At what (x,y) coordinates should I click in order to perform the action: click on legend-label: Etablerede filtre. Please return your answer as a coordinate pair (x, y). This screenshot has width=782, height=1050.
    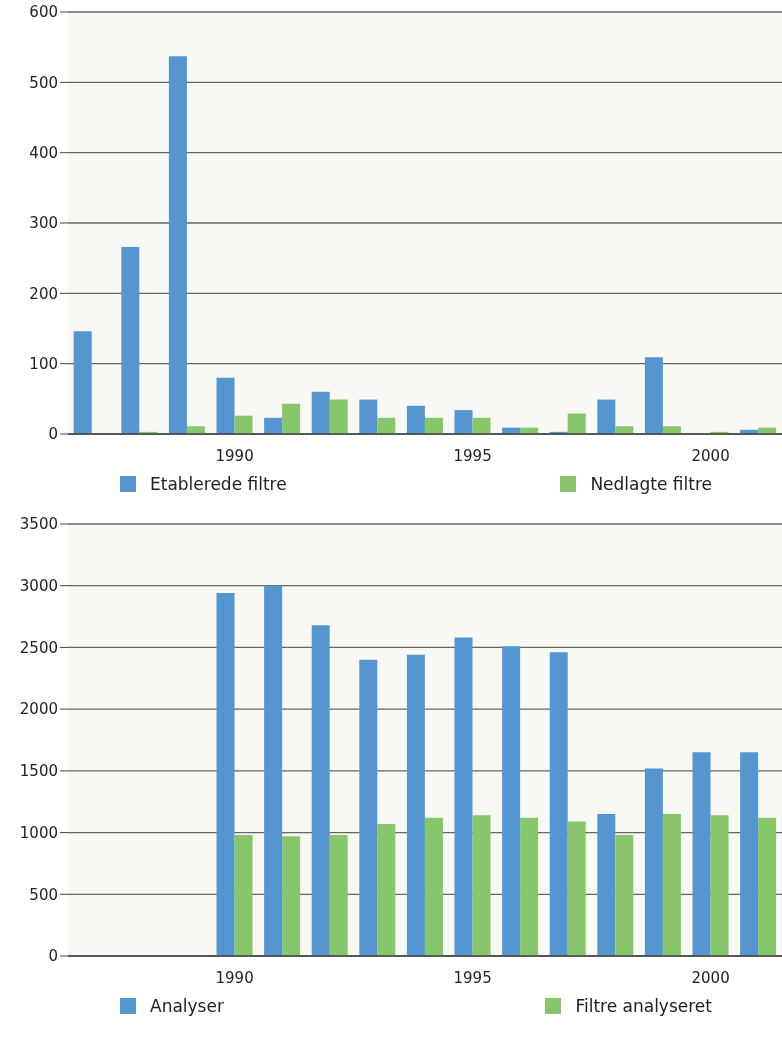
    Looking at the image, I should click on (218, 484).